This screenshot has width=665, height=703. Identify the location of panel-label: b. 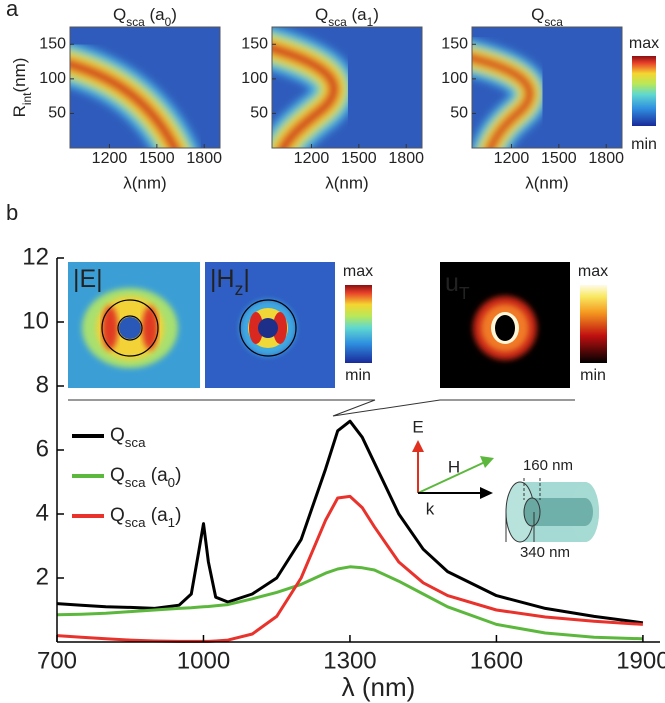
(12, 212).